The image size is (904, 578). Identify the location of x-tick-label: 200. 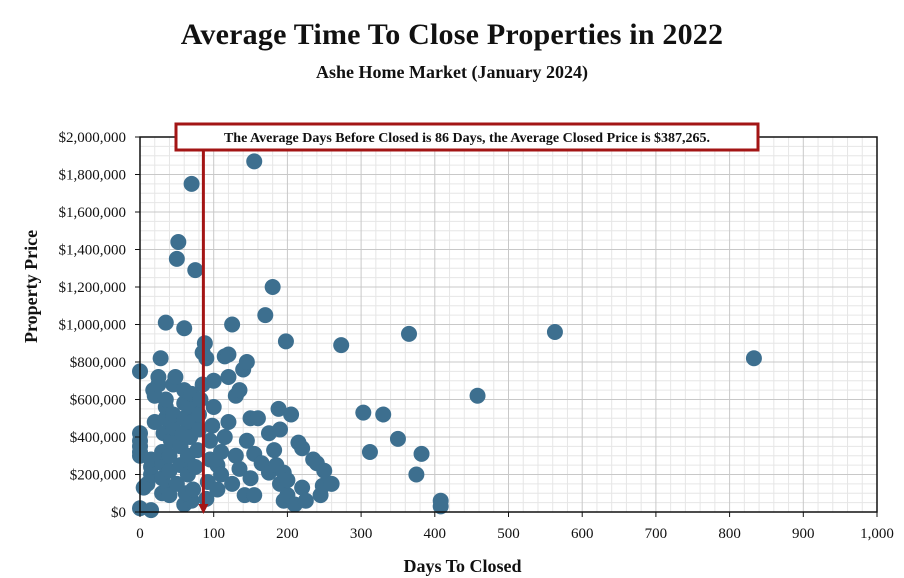
(287, 534).